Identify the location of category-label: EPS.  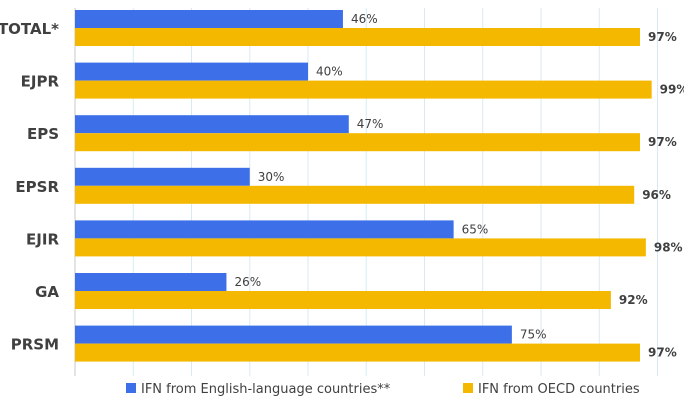
(43, 134).